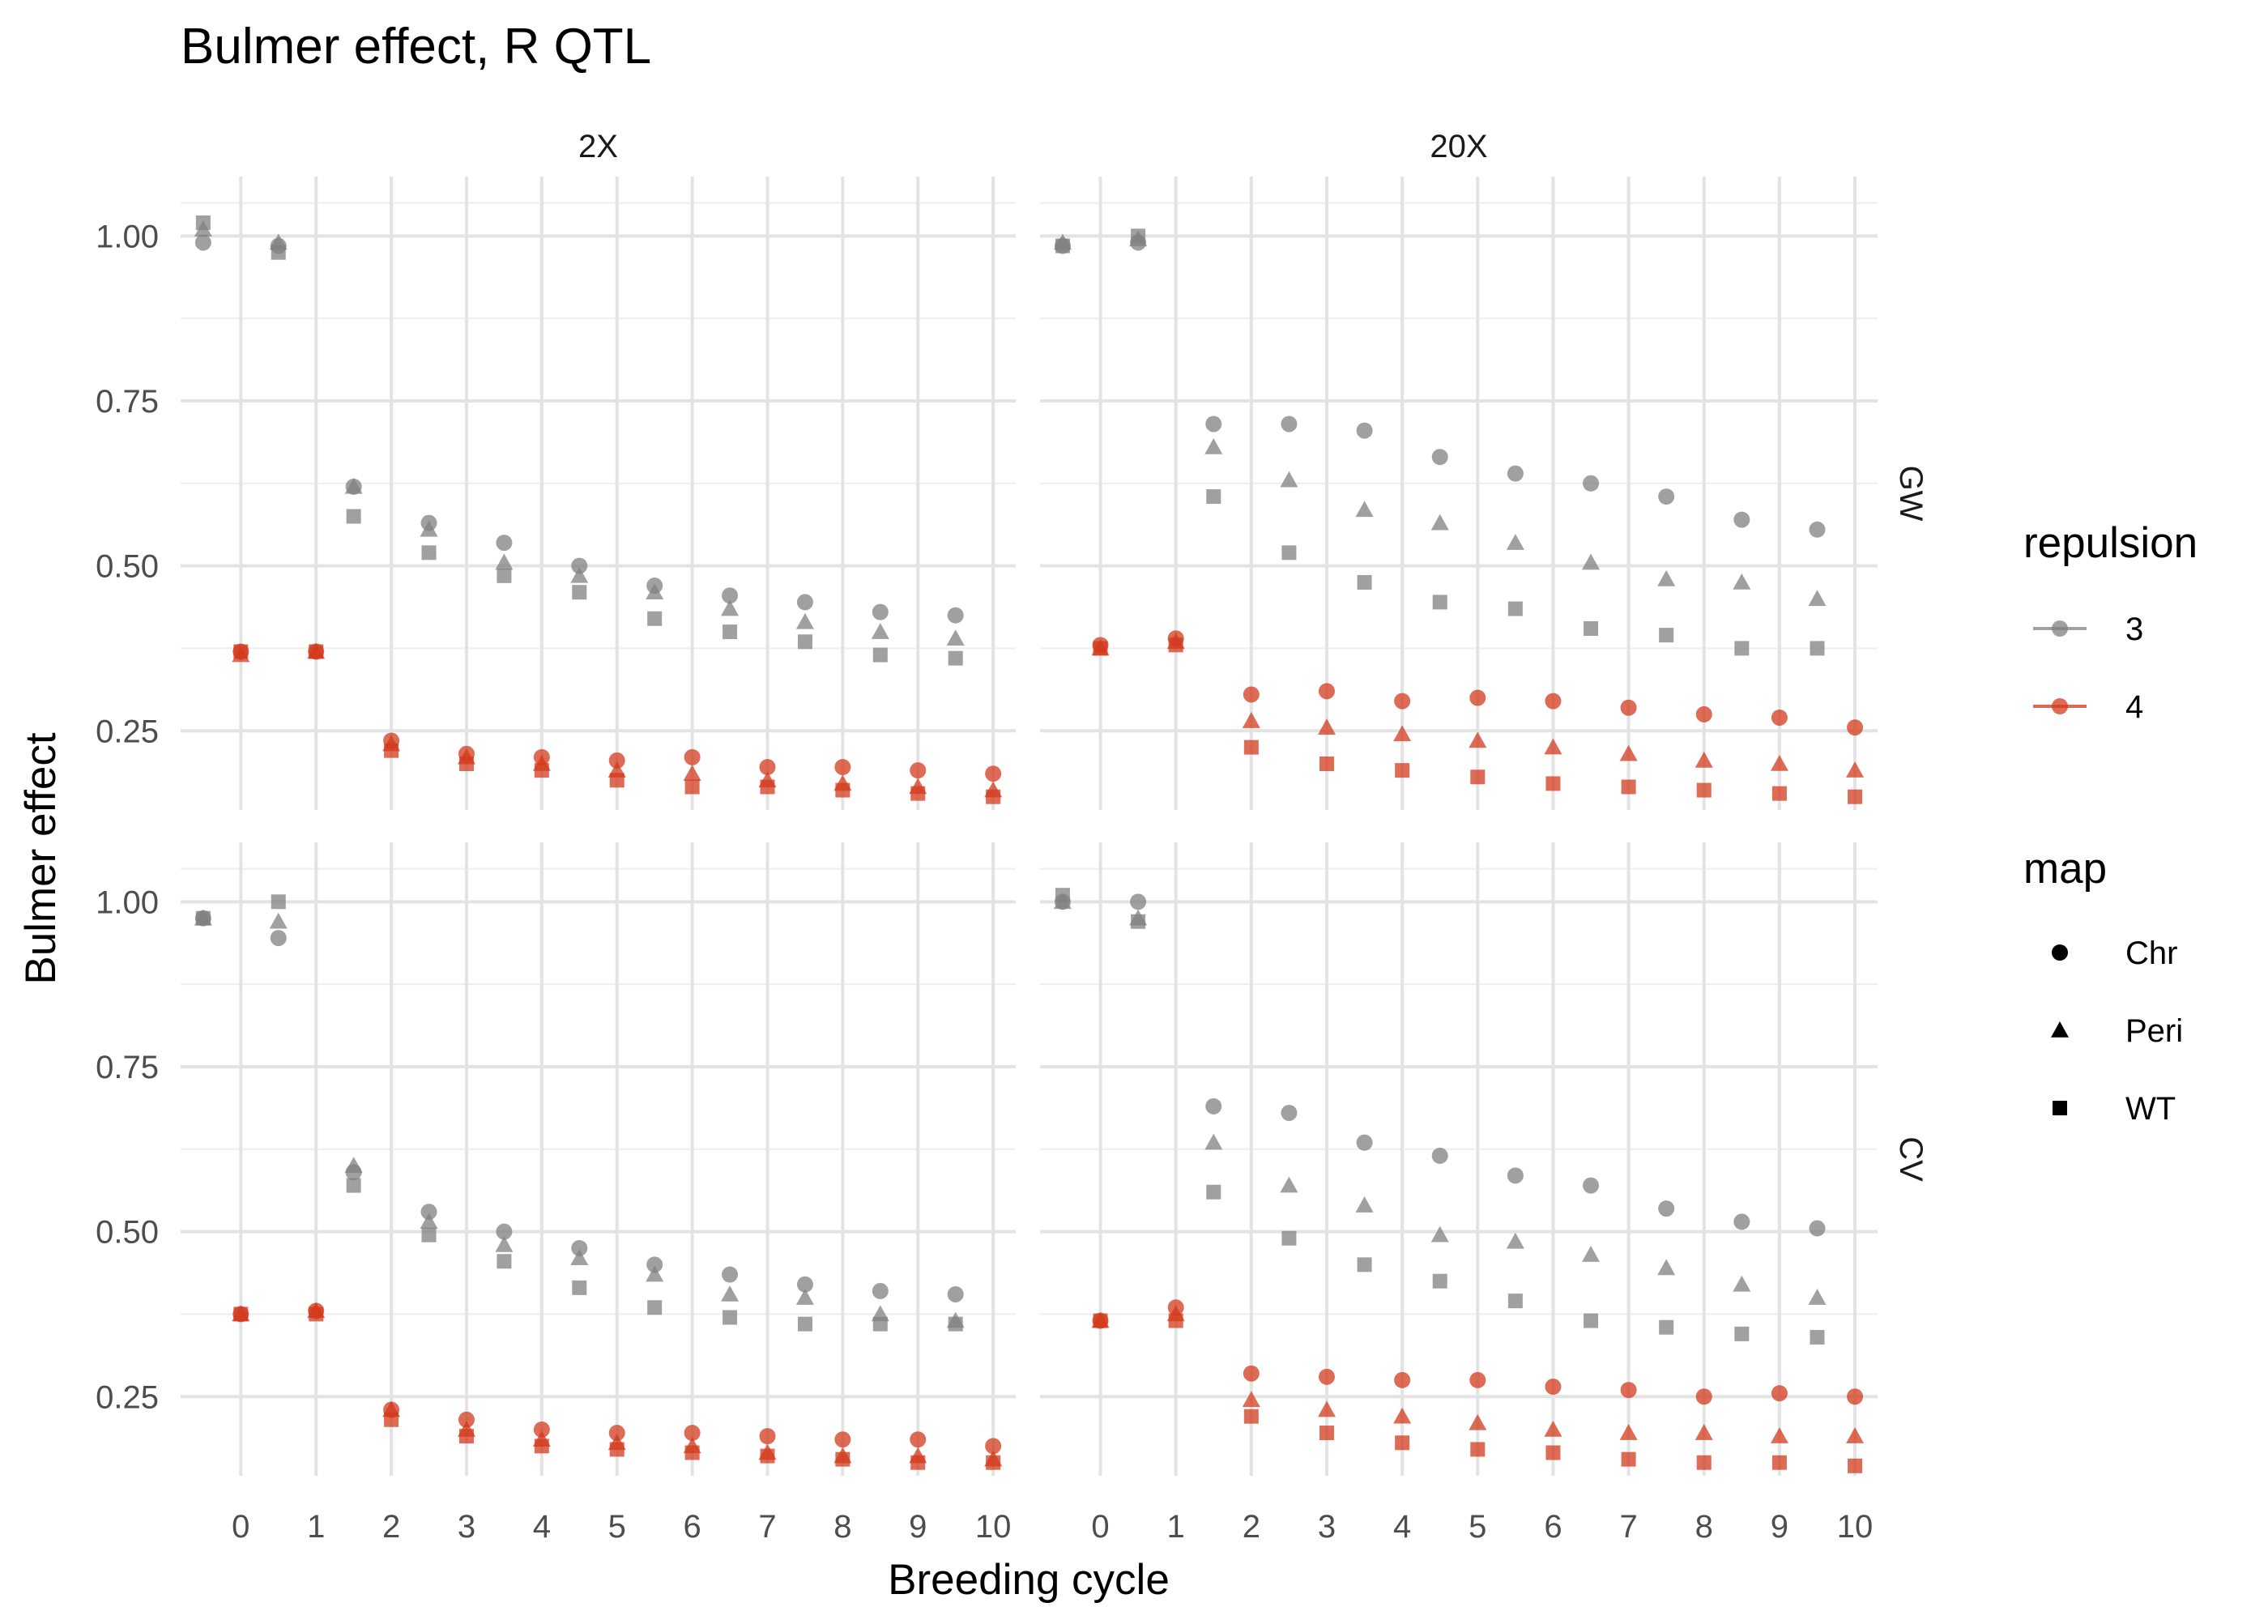 Image resolution: width=2268 pixels, height=1624 pixels. Describe the element at coordinates (1628, 1527) in the screenshot. I see `x-tick-label: 7` at that location.